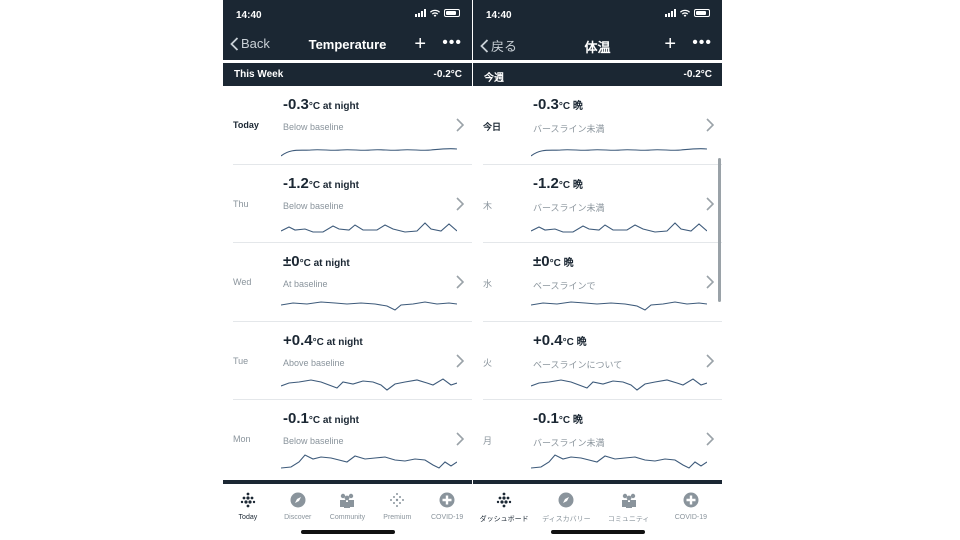 This screenshot has height=540, width=960. Describe the element at coordinates (242, 439) in the screenshot. I see `day-label: Mon` at that location.